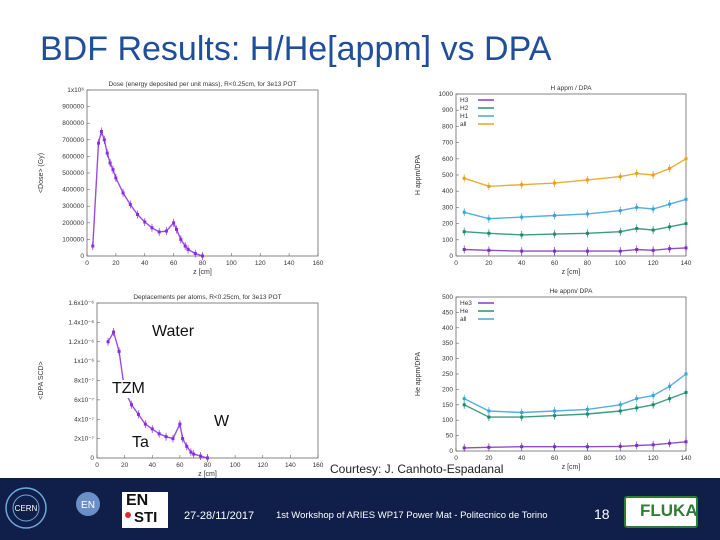 This screenshot has width=720, height=540. What do you see at coordinates (447, 159) in the screenshot?
I see `y-tick-label: 600` at bounding box center [447, 159].